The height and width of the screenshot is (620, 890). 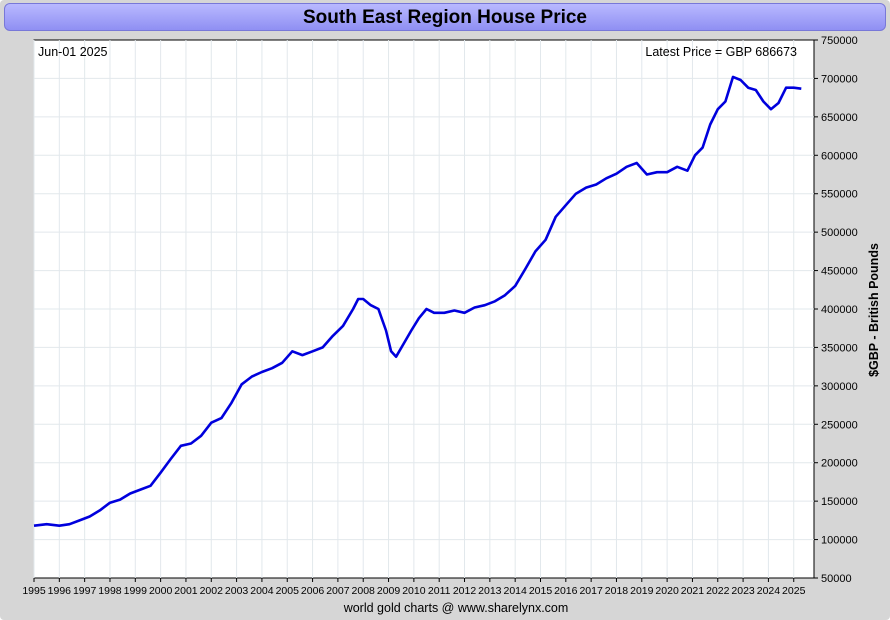 What do you see at coordinates (839, 233) in the screenshot?
I see `y-tick-label: 500000` at bounding box center [839, 233].